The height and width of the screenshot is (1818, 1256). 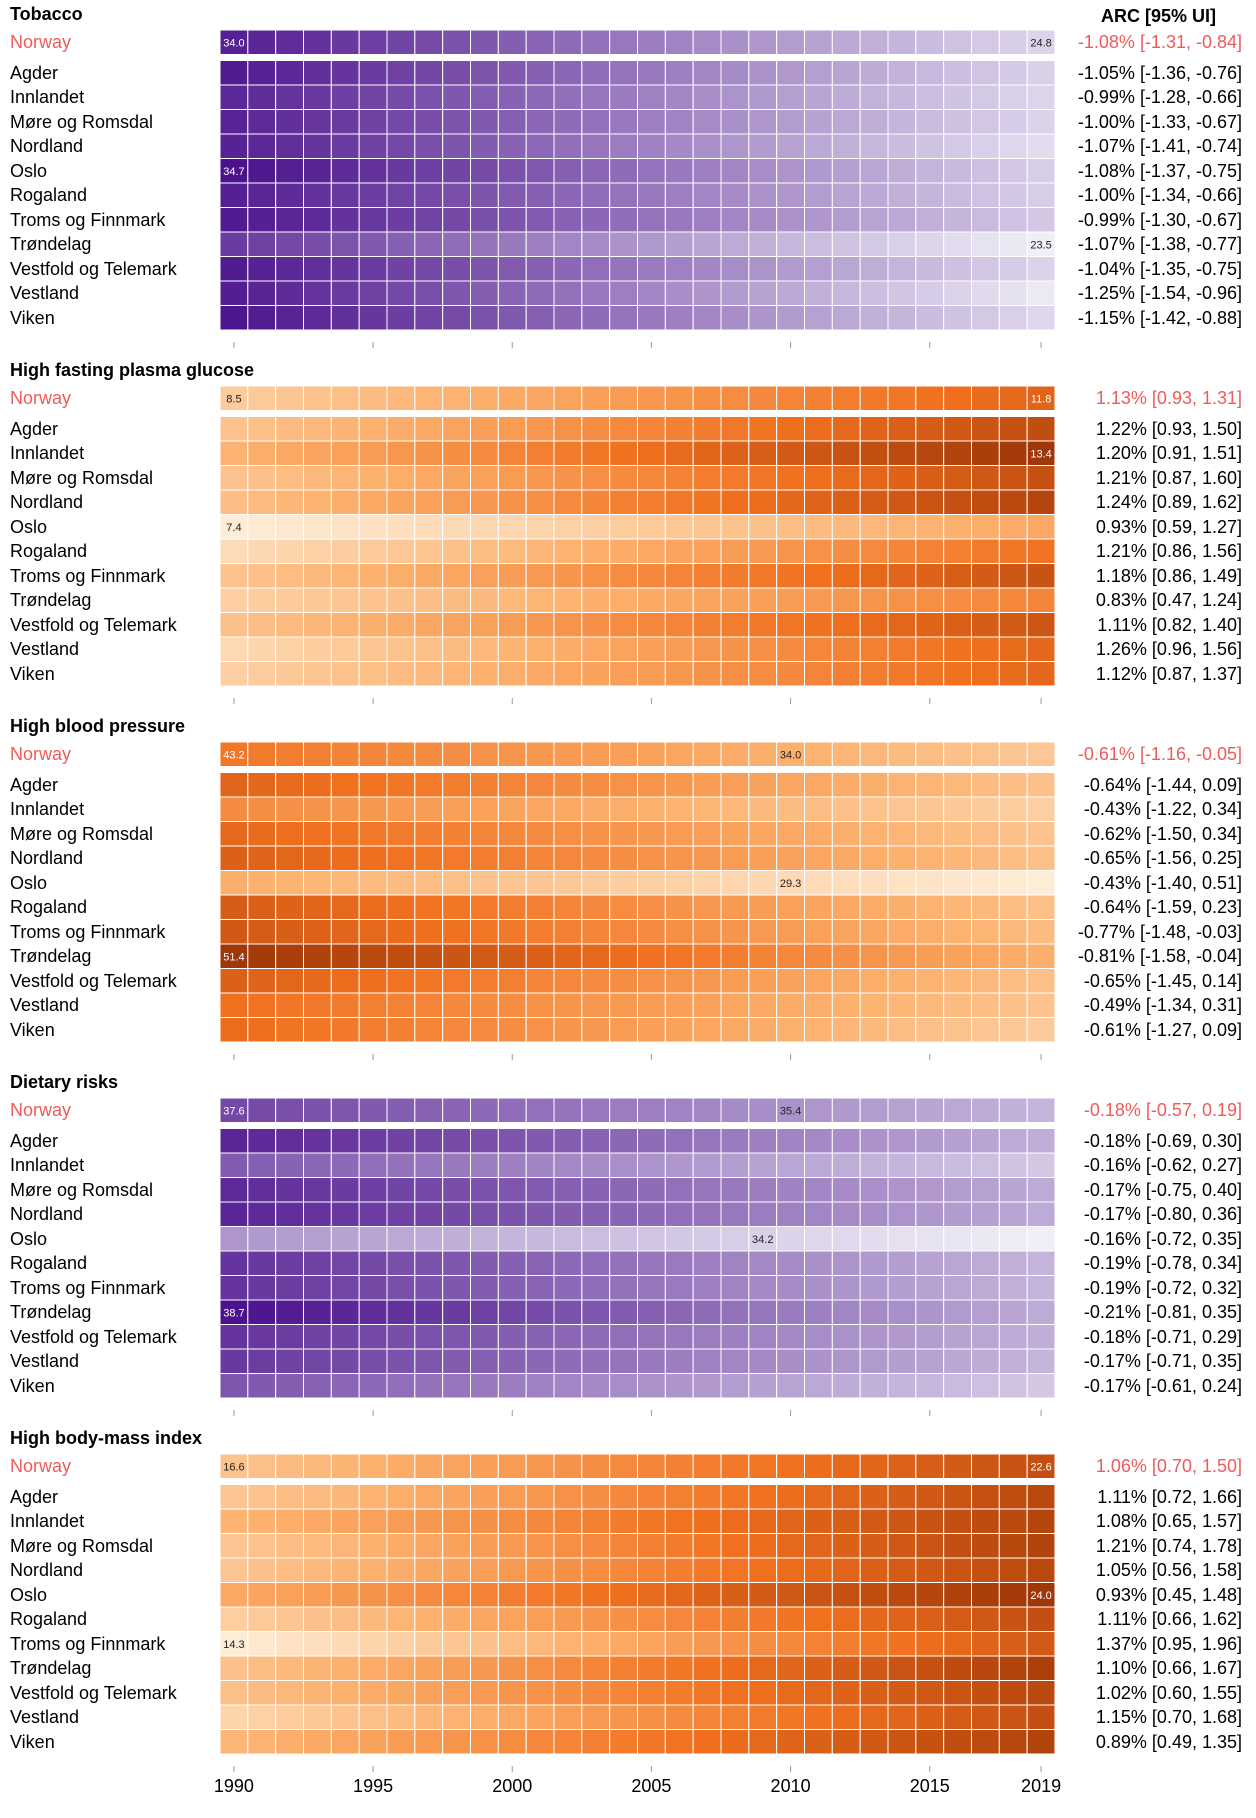 I want to click on arc-value: 1.12% [0.87, 1.37], so click(x=1168, y=673).